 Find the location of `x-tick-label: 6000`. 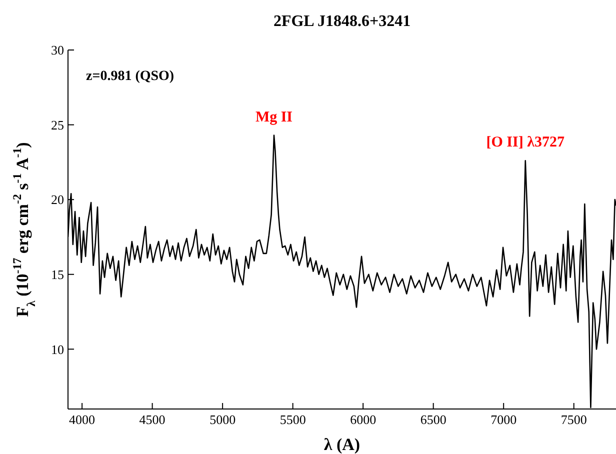

x-tick-label: 6000 is located at coordinates (363, 420).